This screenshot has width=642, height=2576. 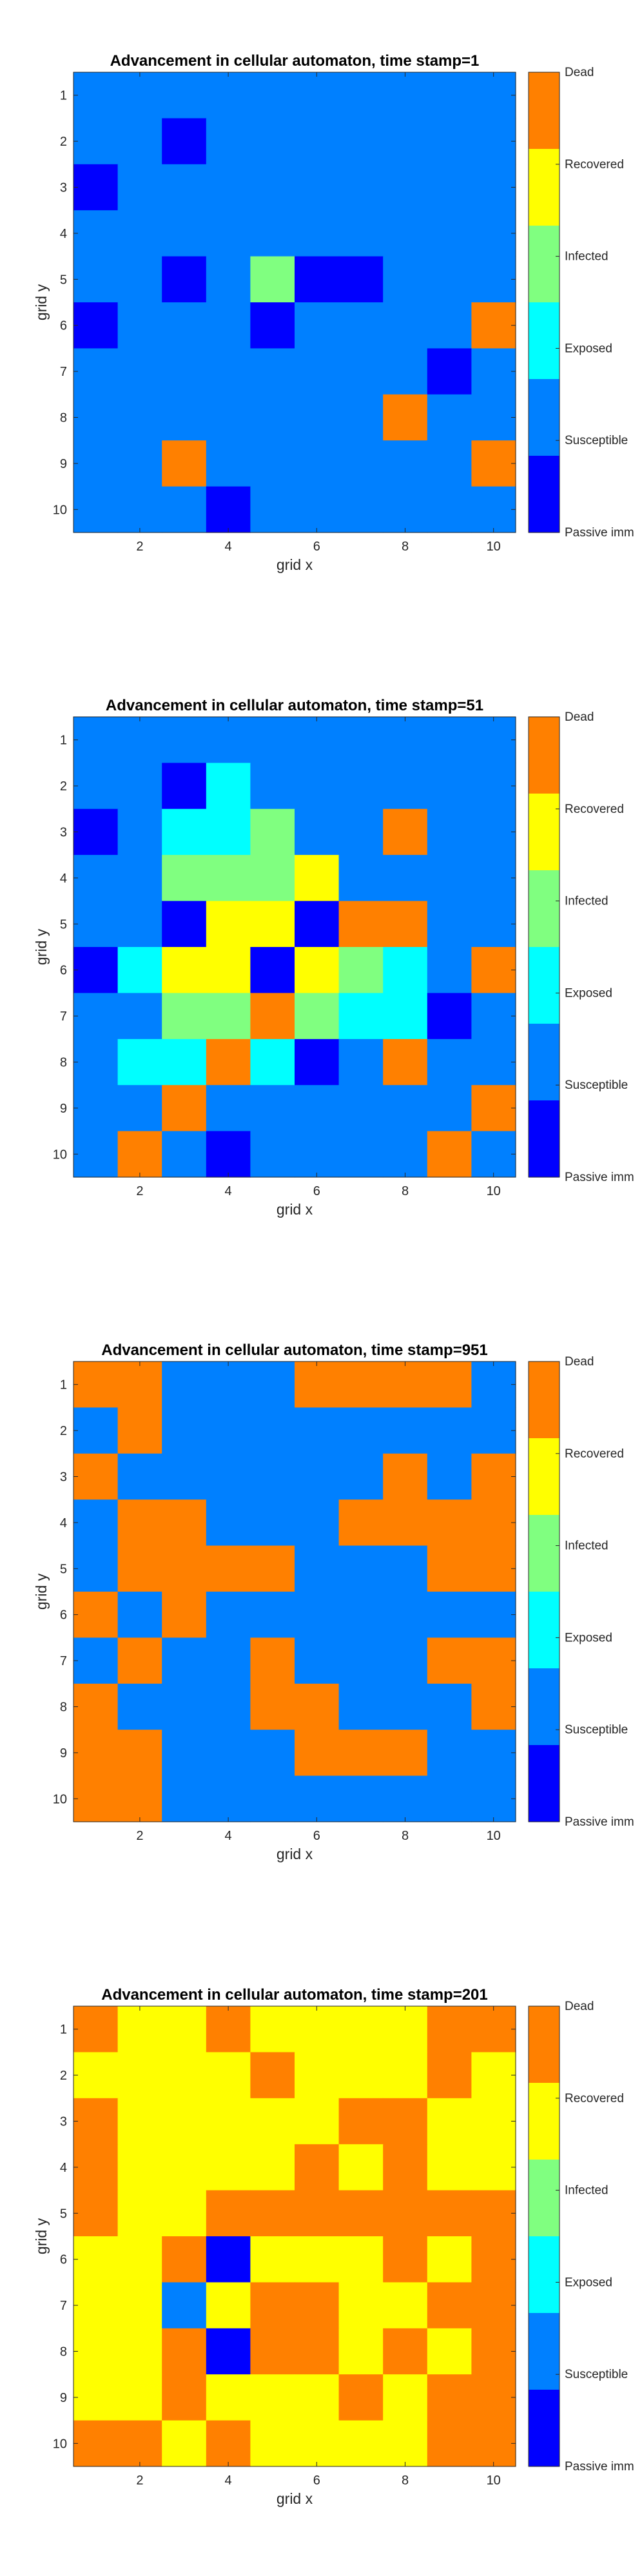 What do you see at coordinates (579, 2007) in the screenshot?
I see `colorbar-label: Dead` at bounding box center [579, 2007].